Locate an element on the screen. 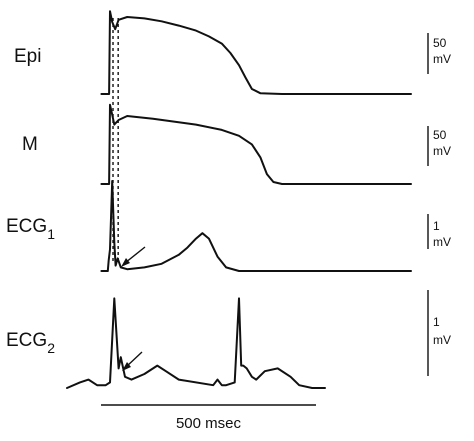 The height and width of the screenshot is (441, 474). panel-label-epi: Epi is located at coordinates (27, 56).